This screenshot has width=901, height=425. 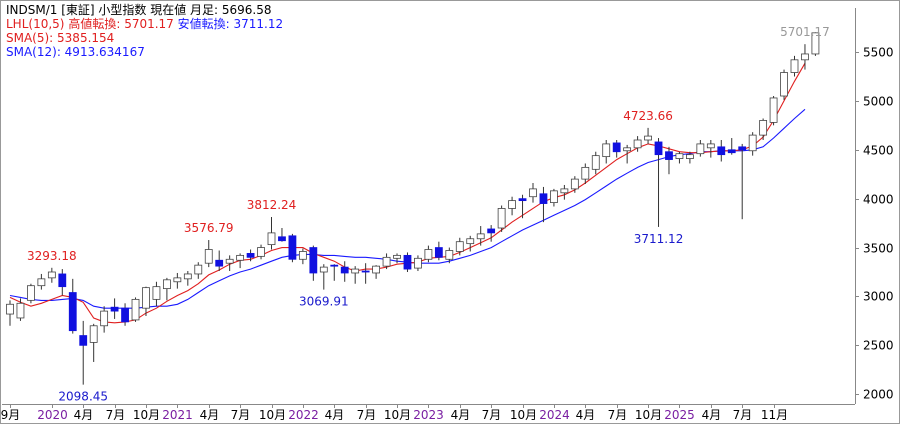 I want to click on legend-lhl: LHL(10,5) 高値転換: 5701.17 安値転換: 3711.12, so click(x=144, y=24).